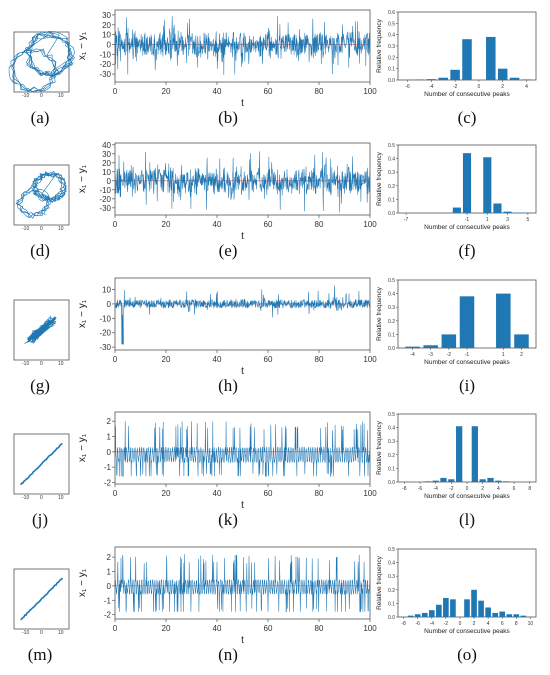 The image size is (550, 675). Describe the element at coordinates (25, 364) in the screenshot. I see `tick-label: -10` at that location.